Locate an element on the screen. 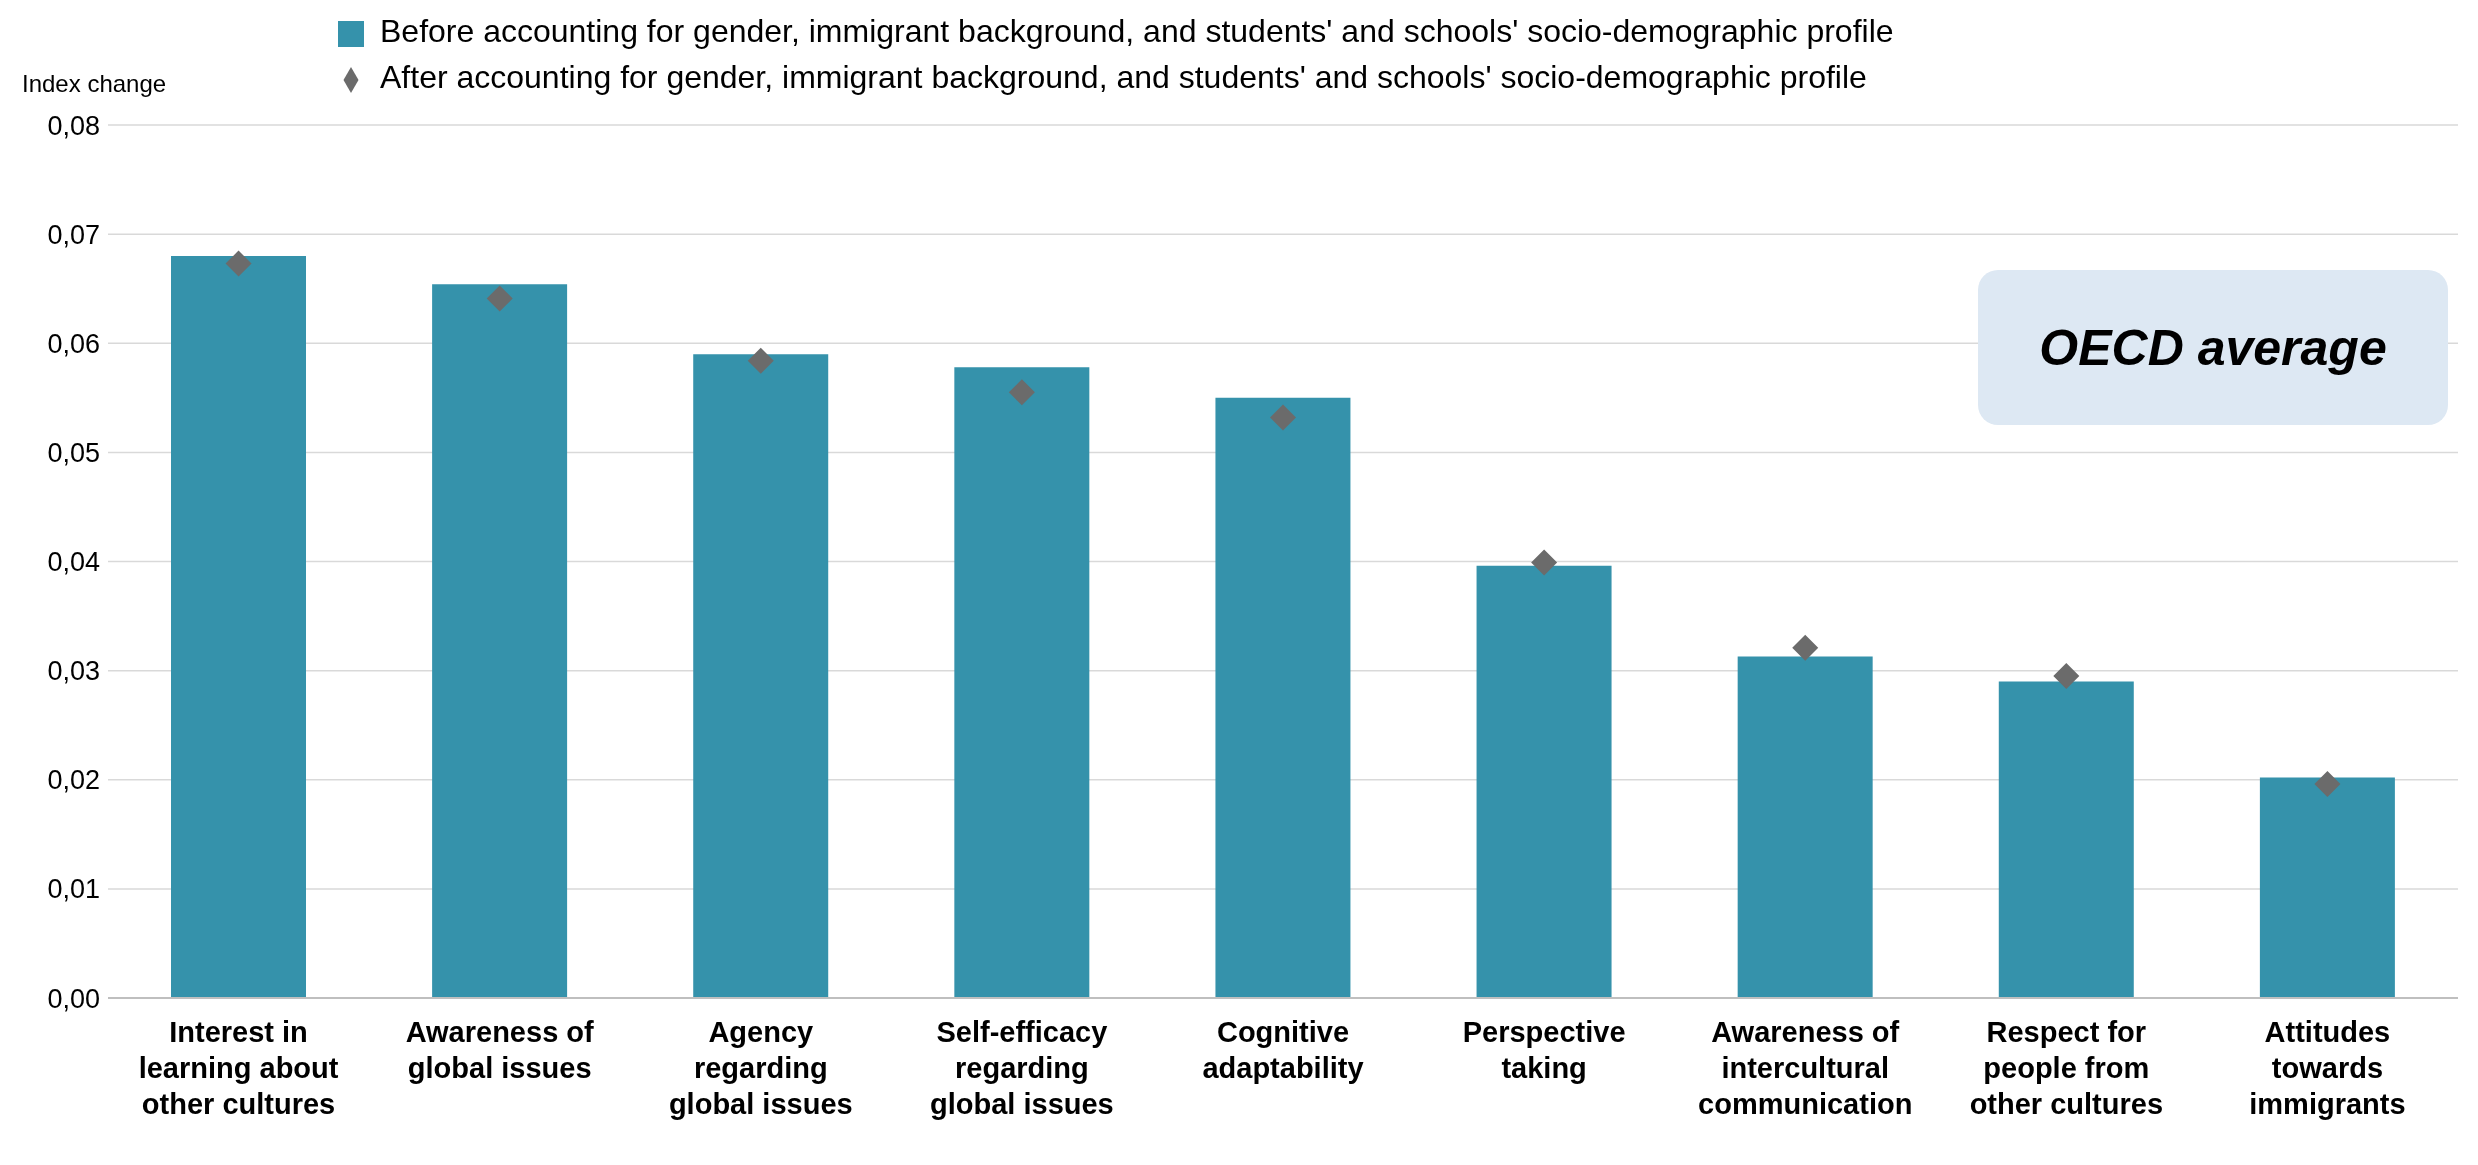 This screenshot has width=2478, height=1165. y-tick-label: 0,02 is located at coordinates (73, 780).